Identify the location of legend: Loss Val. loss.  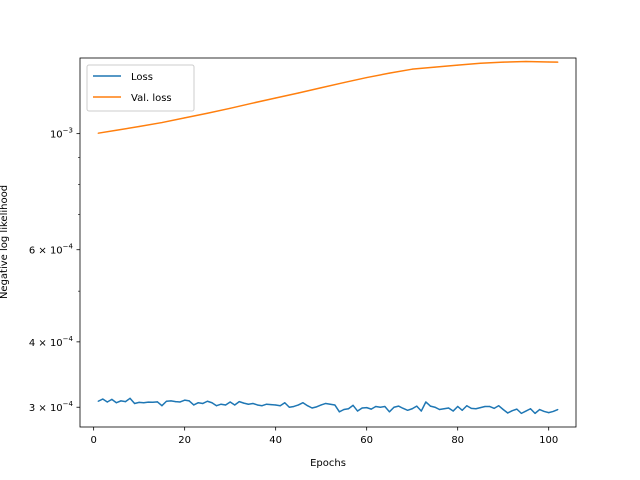
(140, 88).